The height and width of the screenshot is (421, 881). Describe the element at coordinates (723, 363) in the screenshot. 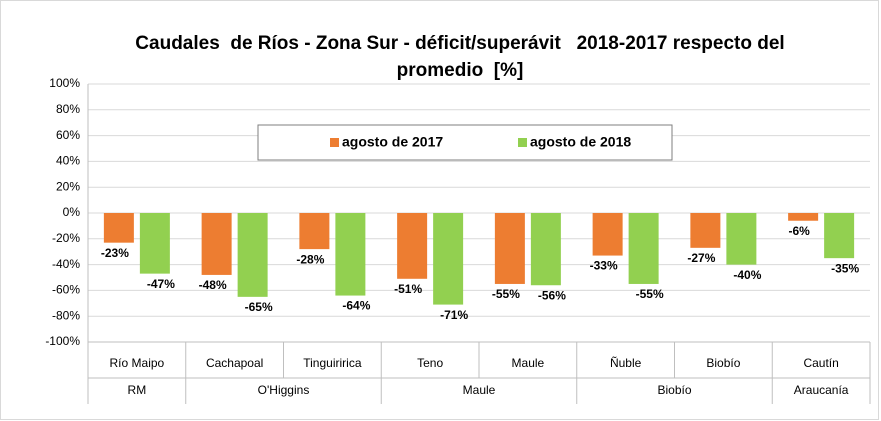

I see `x-tick-label: Biobío` at that location.